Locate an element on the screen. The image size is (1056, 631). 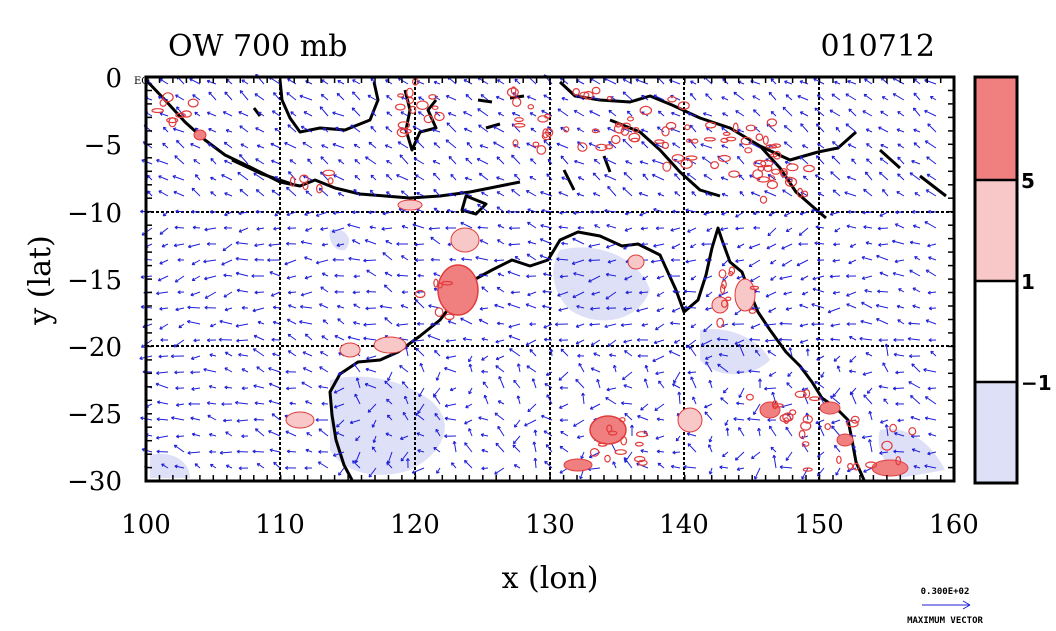
vector-legend-label: MAXIMUM VECTOR is located at coordinates (945, 621).